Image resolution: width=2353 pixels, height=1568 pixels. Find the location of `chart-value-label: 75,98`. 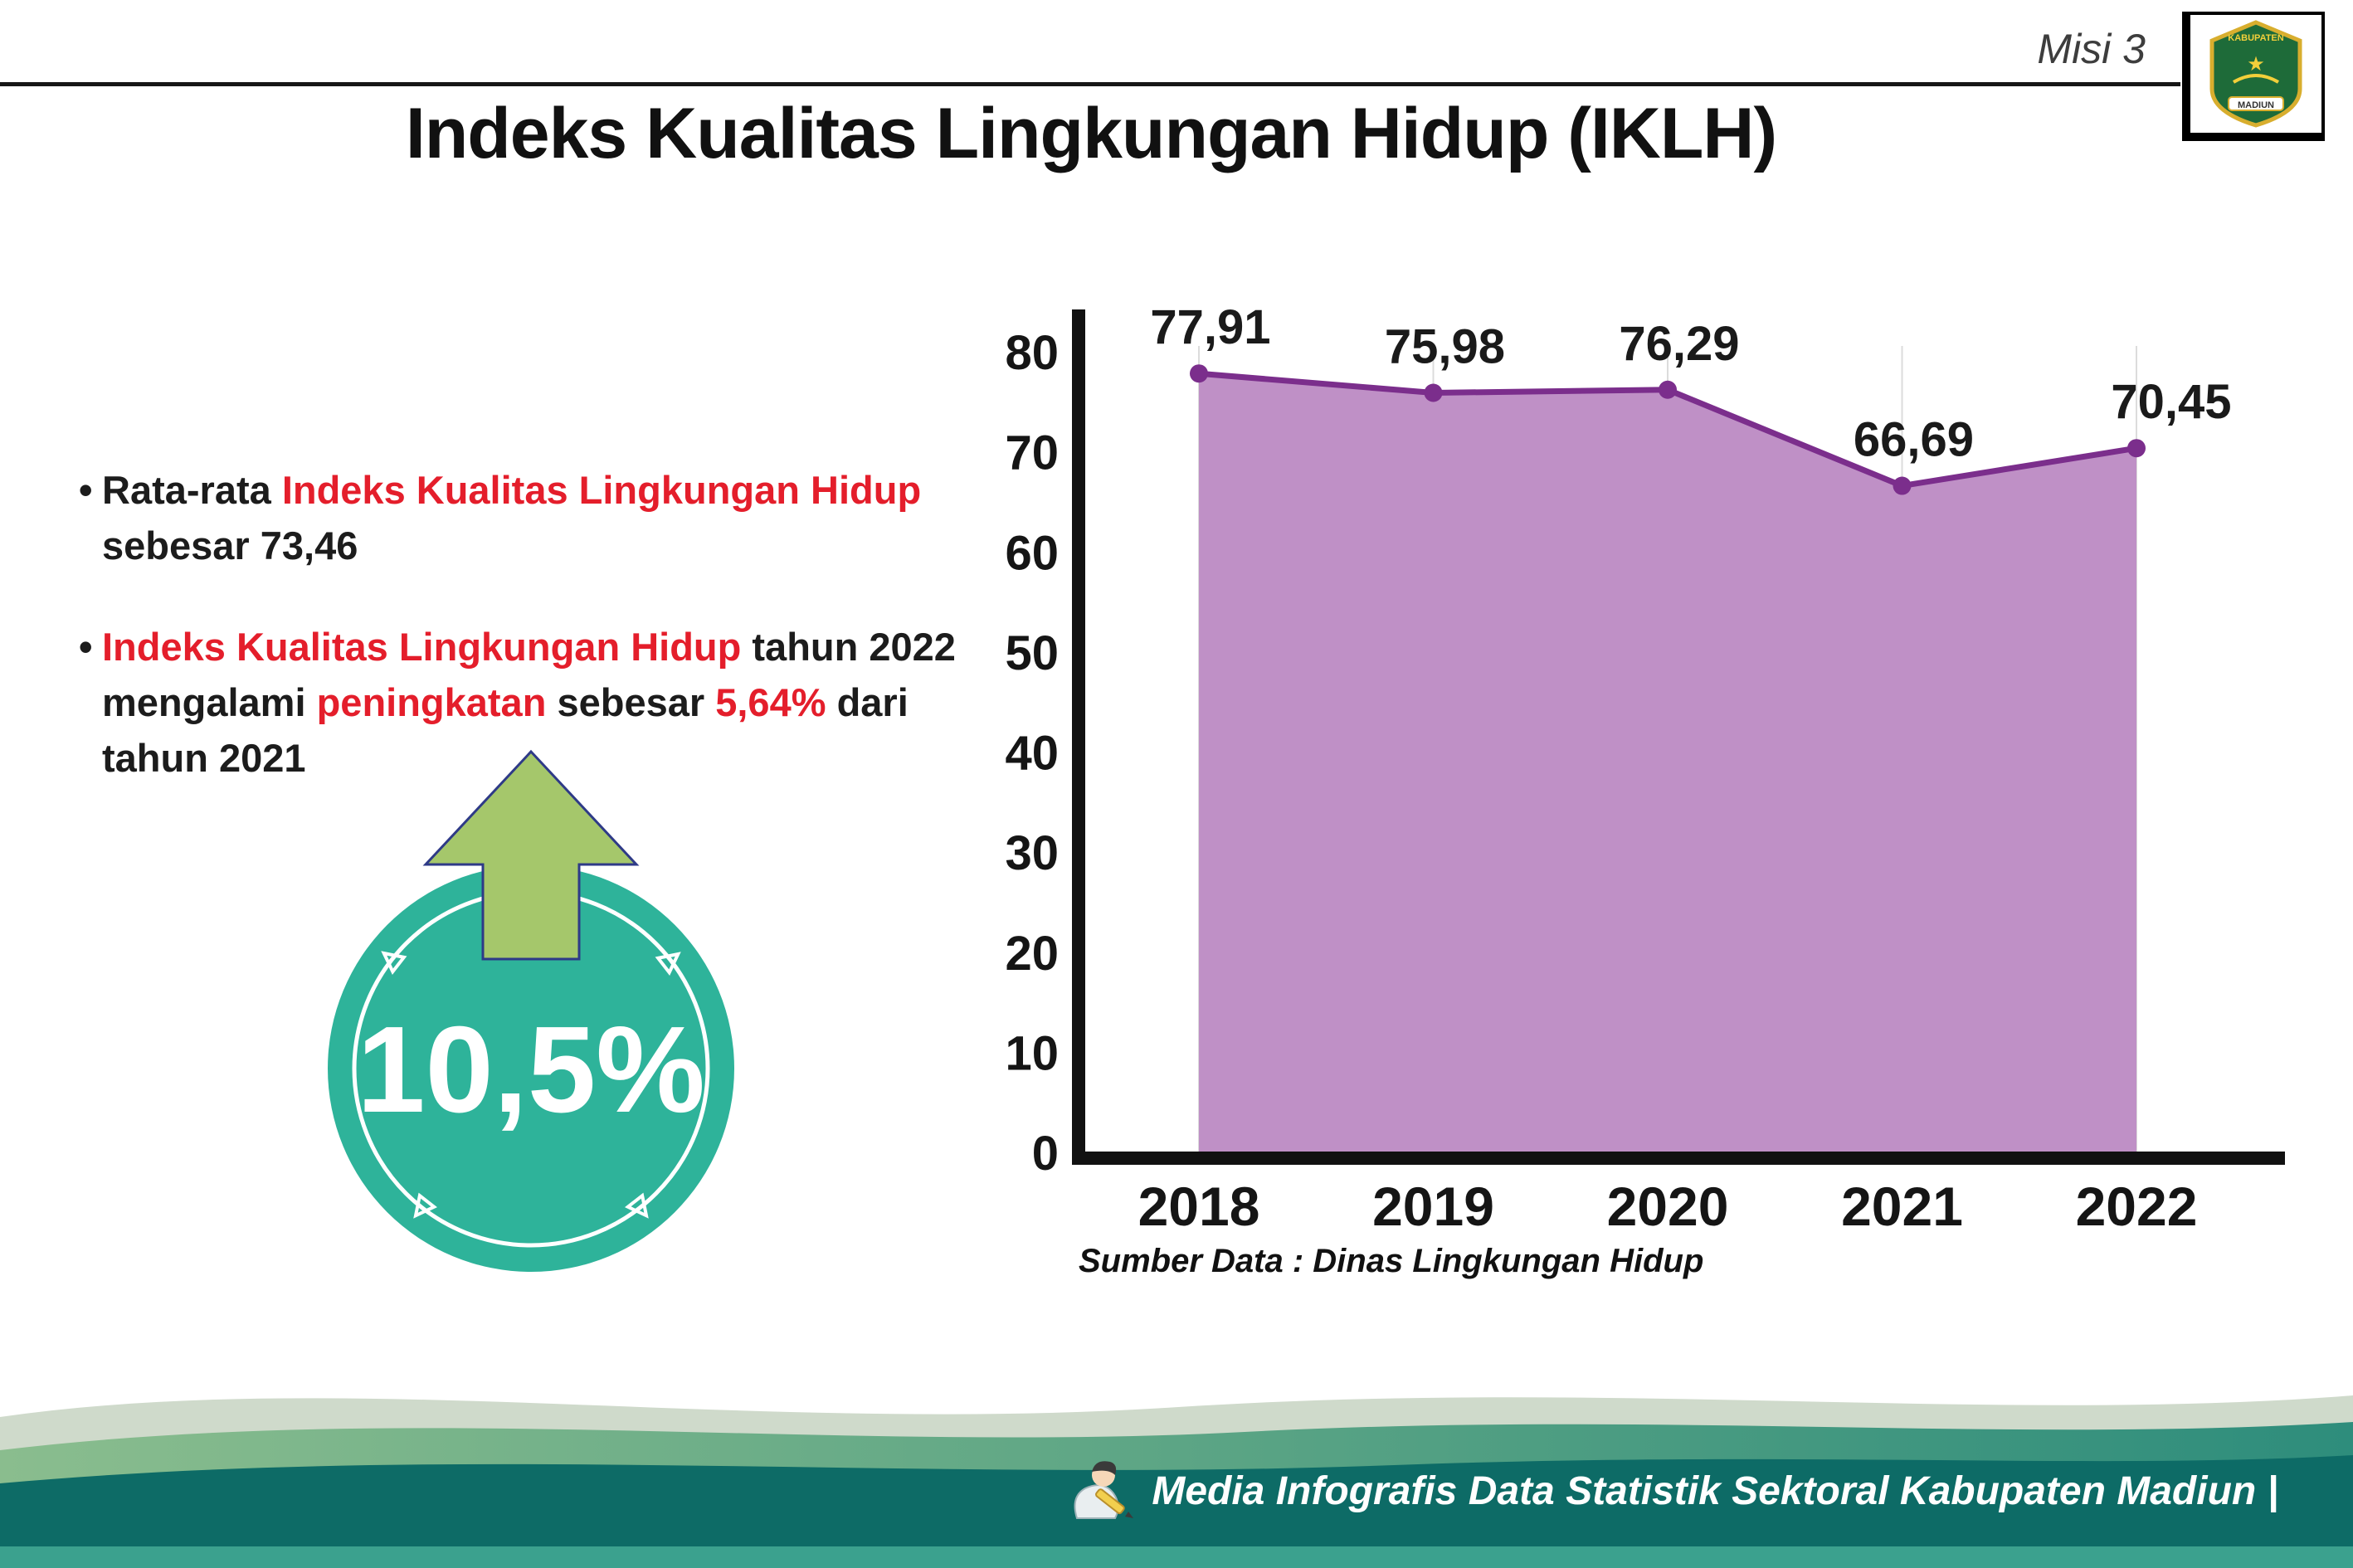

chart-value-label: 75,98 is located at coordinates (1445, 346).